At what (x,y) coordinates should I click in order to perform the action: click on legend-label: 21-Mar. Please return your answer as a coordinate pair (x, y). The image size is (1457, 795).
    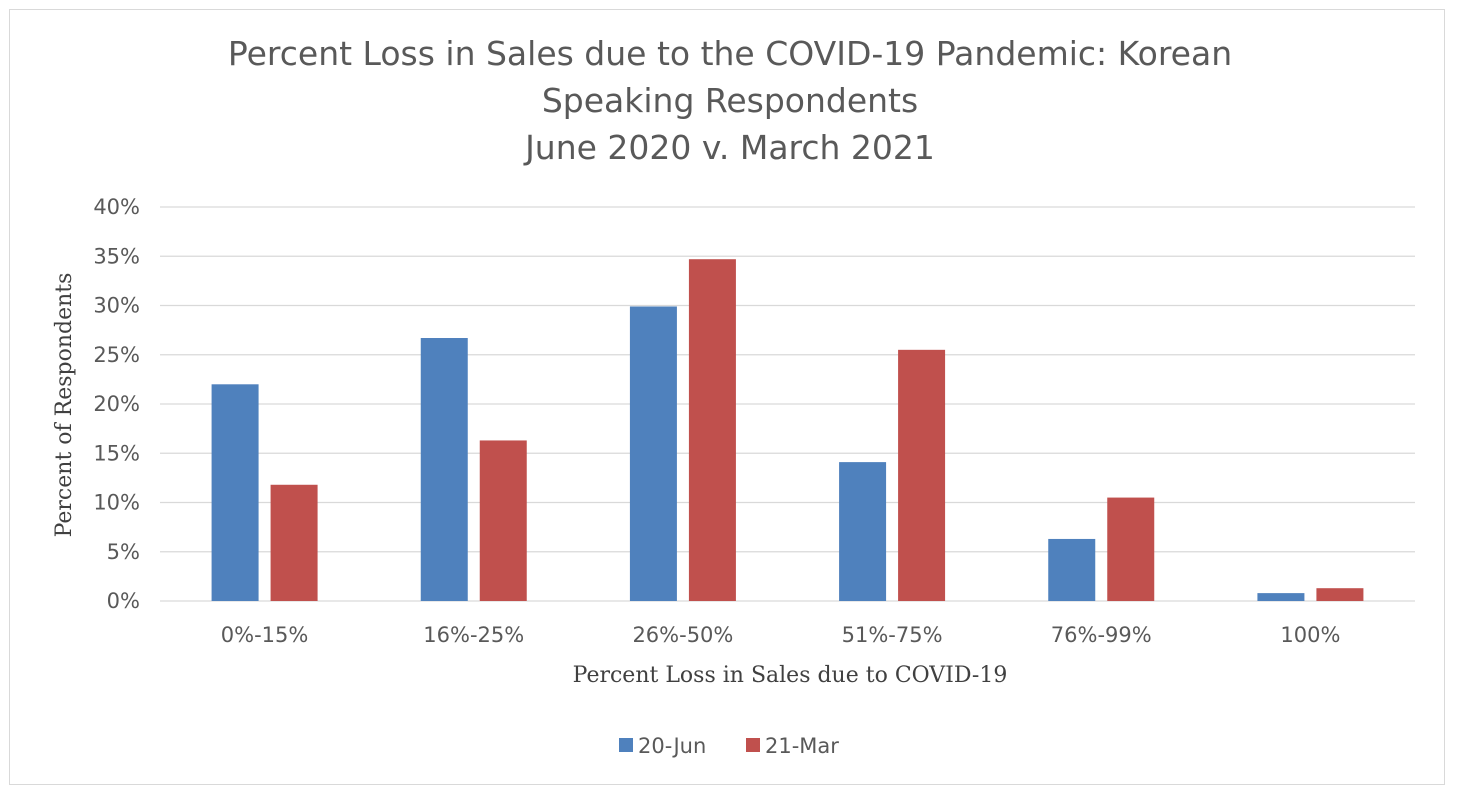
    Looking at the image, I should click on (802, 746).